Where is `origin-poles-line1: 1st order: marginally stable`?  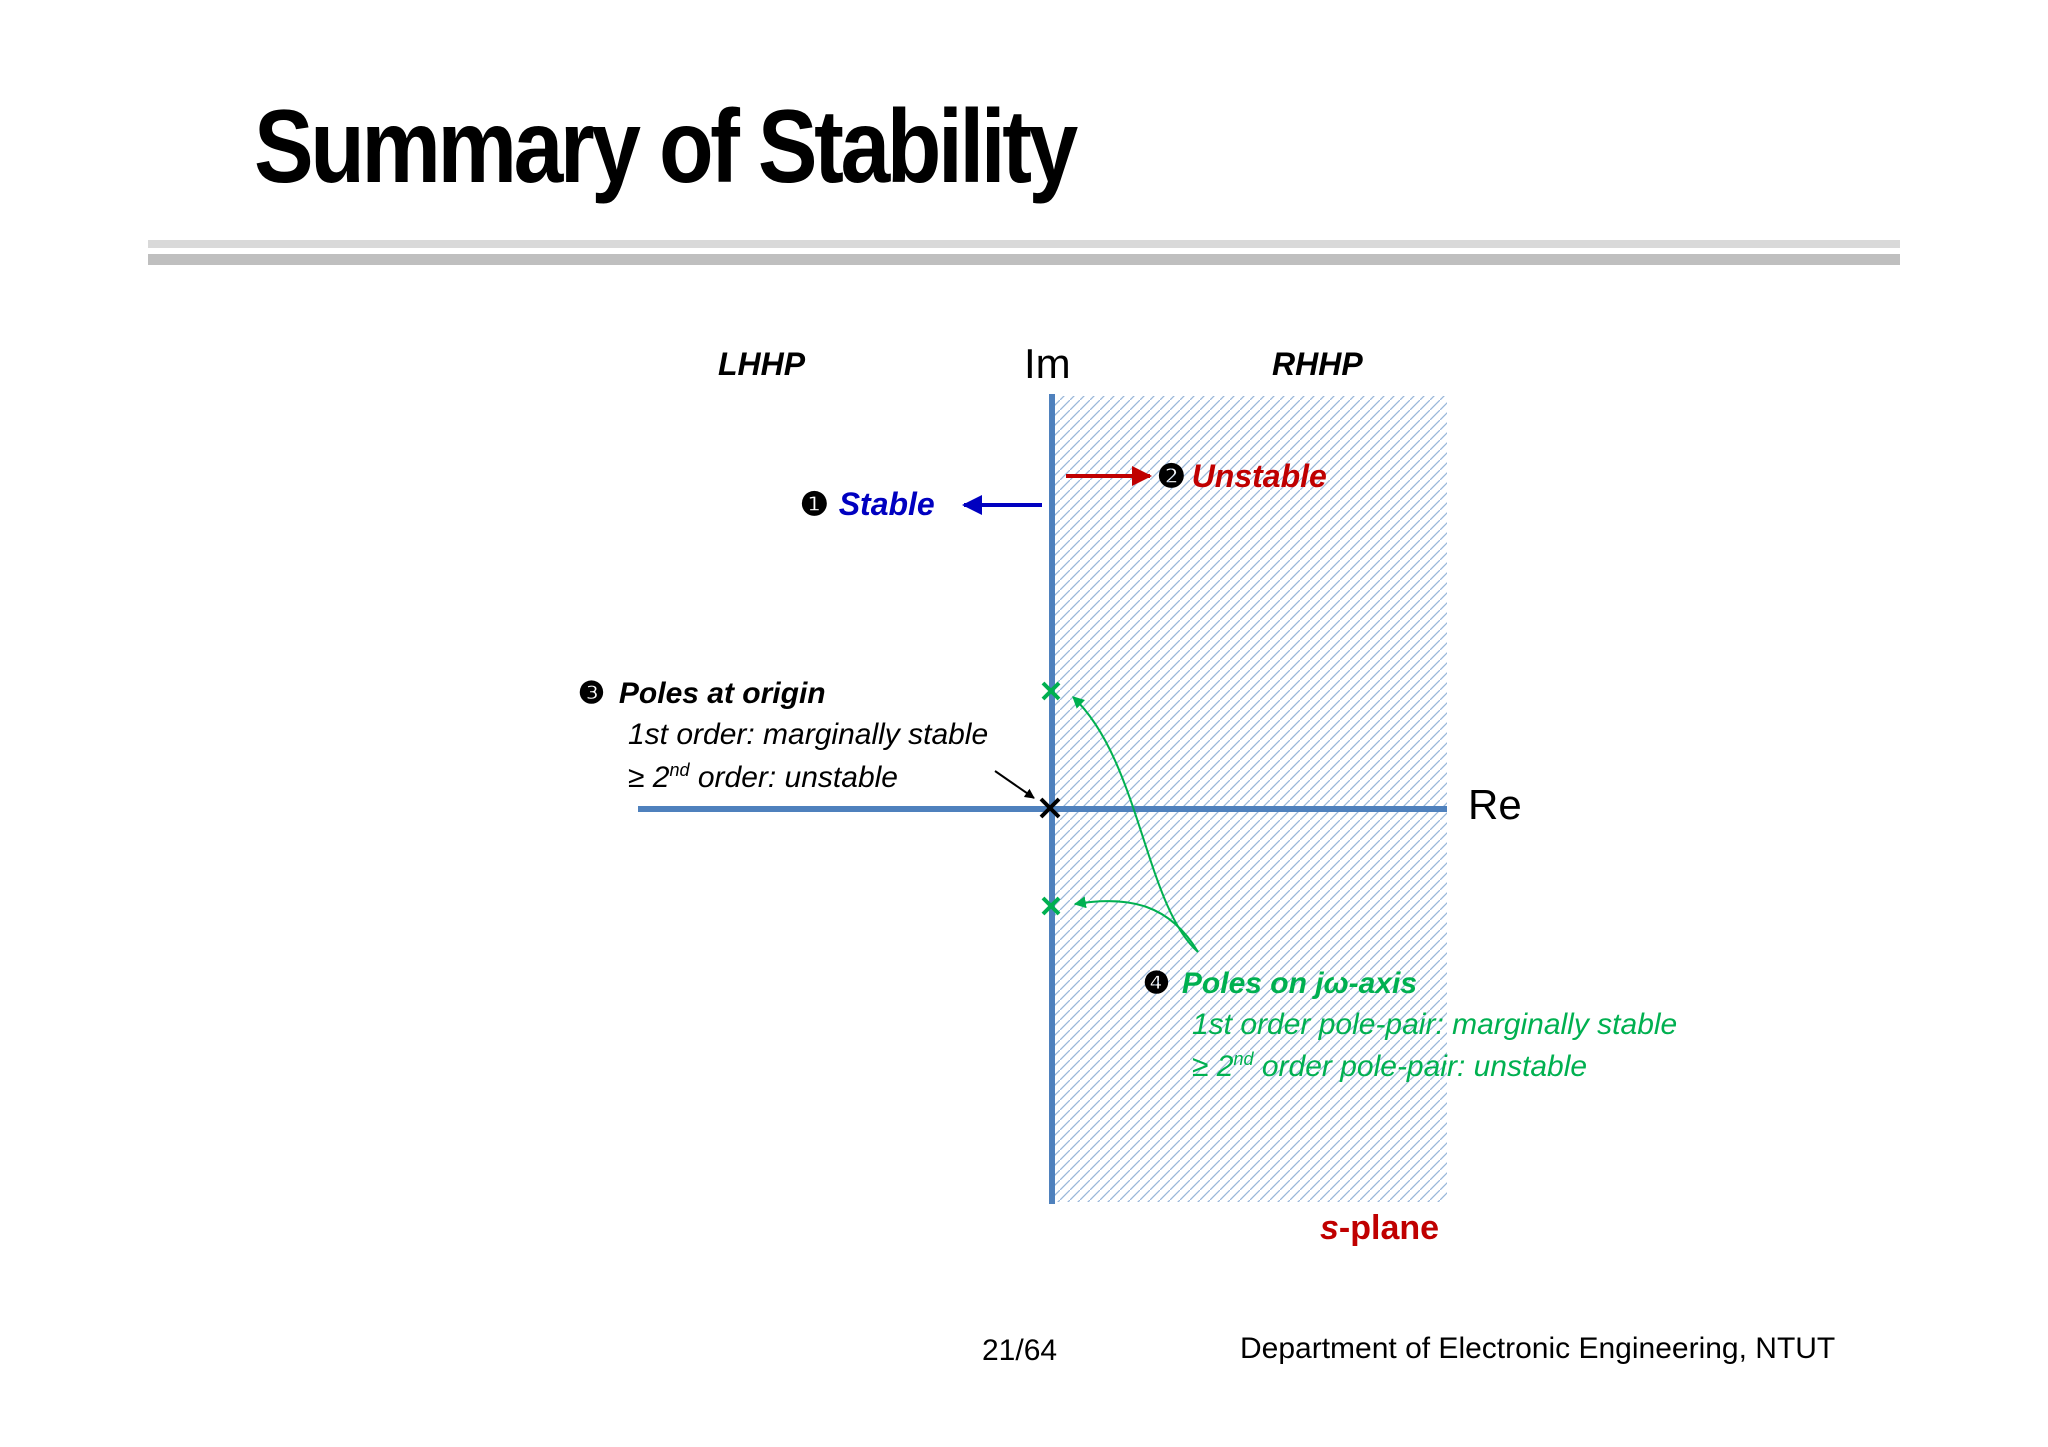 origin-poles-line1: 1st order: marginally stable is located at coordinates (808, 734).